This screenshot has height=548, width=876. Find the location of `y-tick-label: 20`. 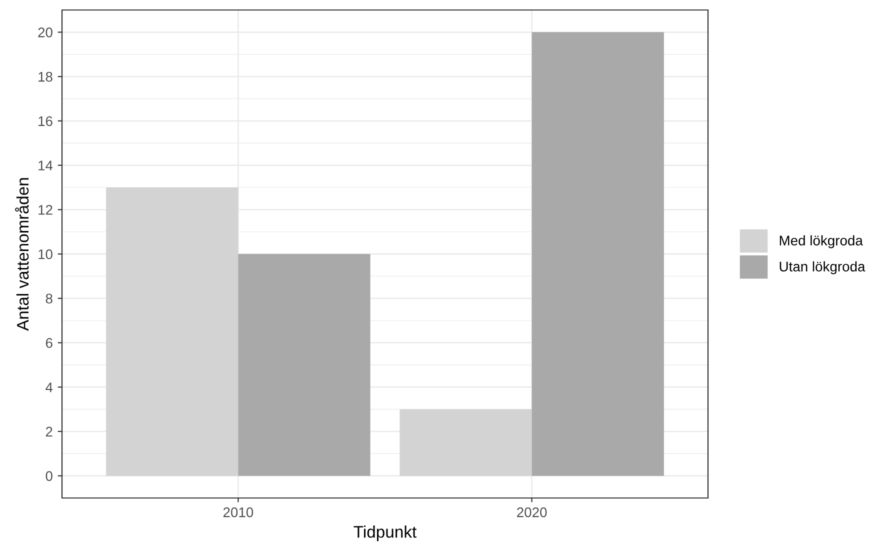

y-tick-label: 20 is located at coordinates (45, 33).